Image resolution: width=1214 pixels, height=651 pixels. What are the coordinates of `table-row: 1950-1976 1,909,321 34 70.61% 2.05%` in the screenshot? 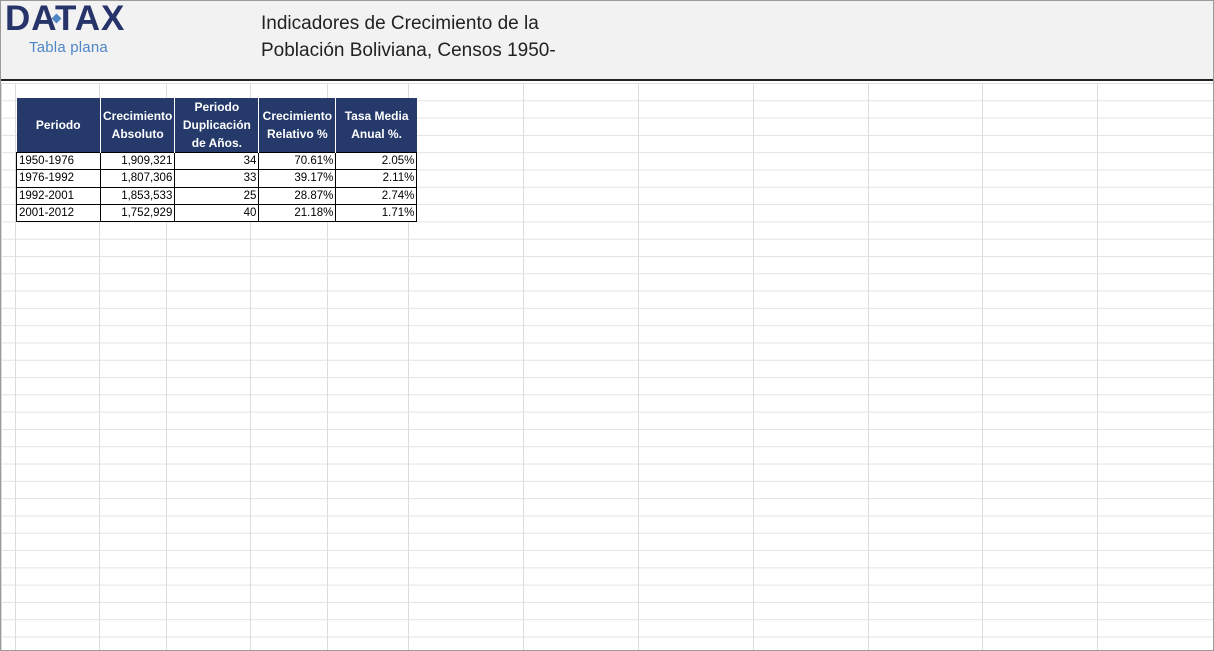 It's located at (217, 161).